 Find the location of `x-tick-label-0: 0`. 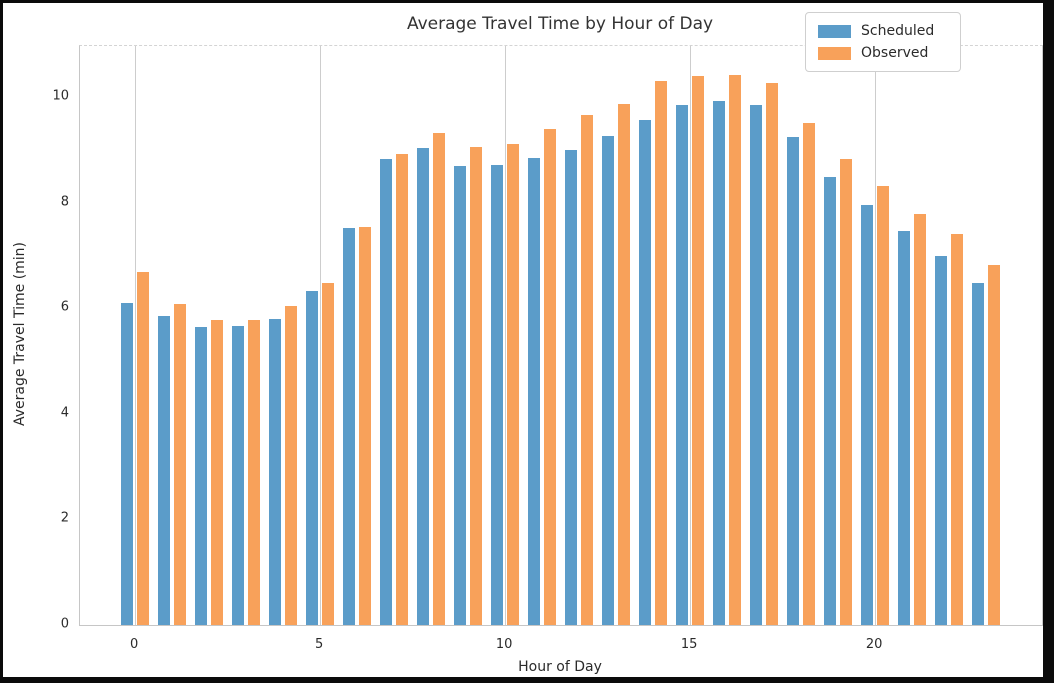

x-tick-label-0: 0 is located at coordinates (134, 644).